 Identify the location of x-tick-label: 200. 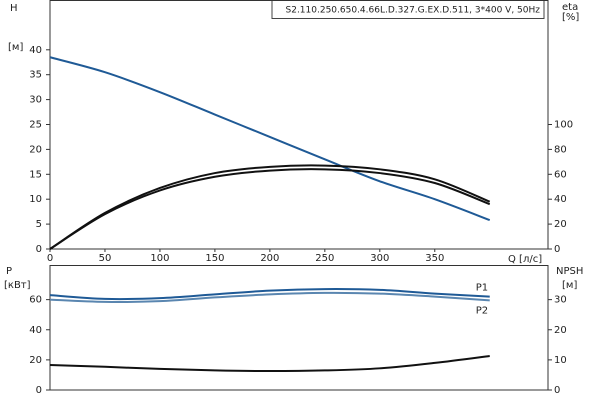
(269, 258).